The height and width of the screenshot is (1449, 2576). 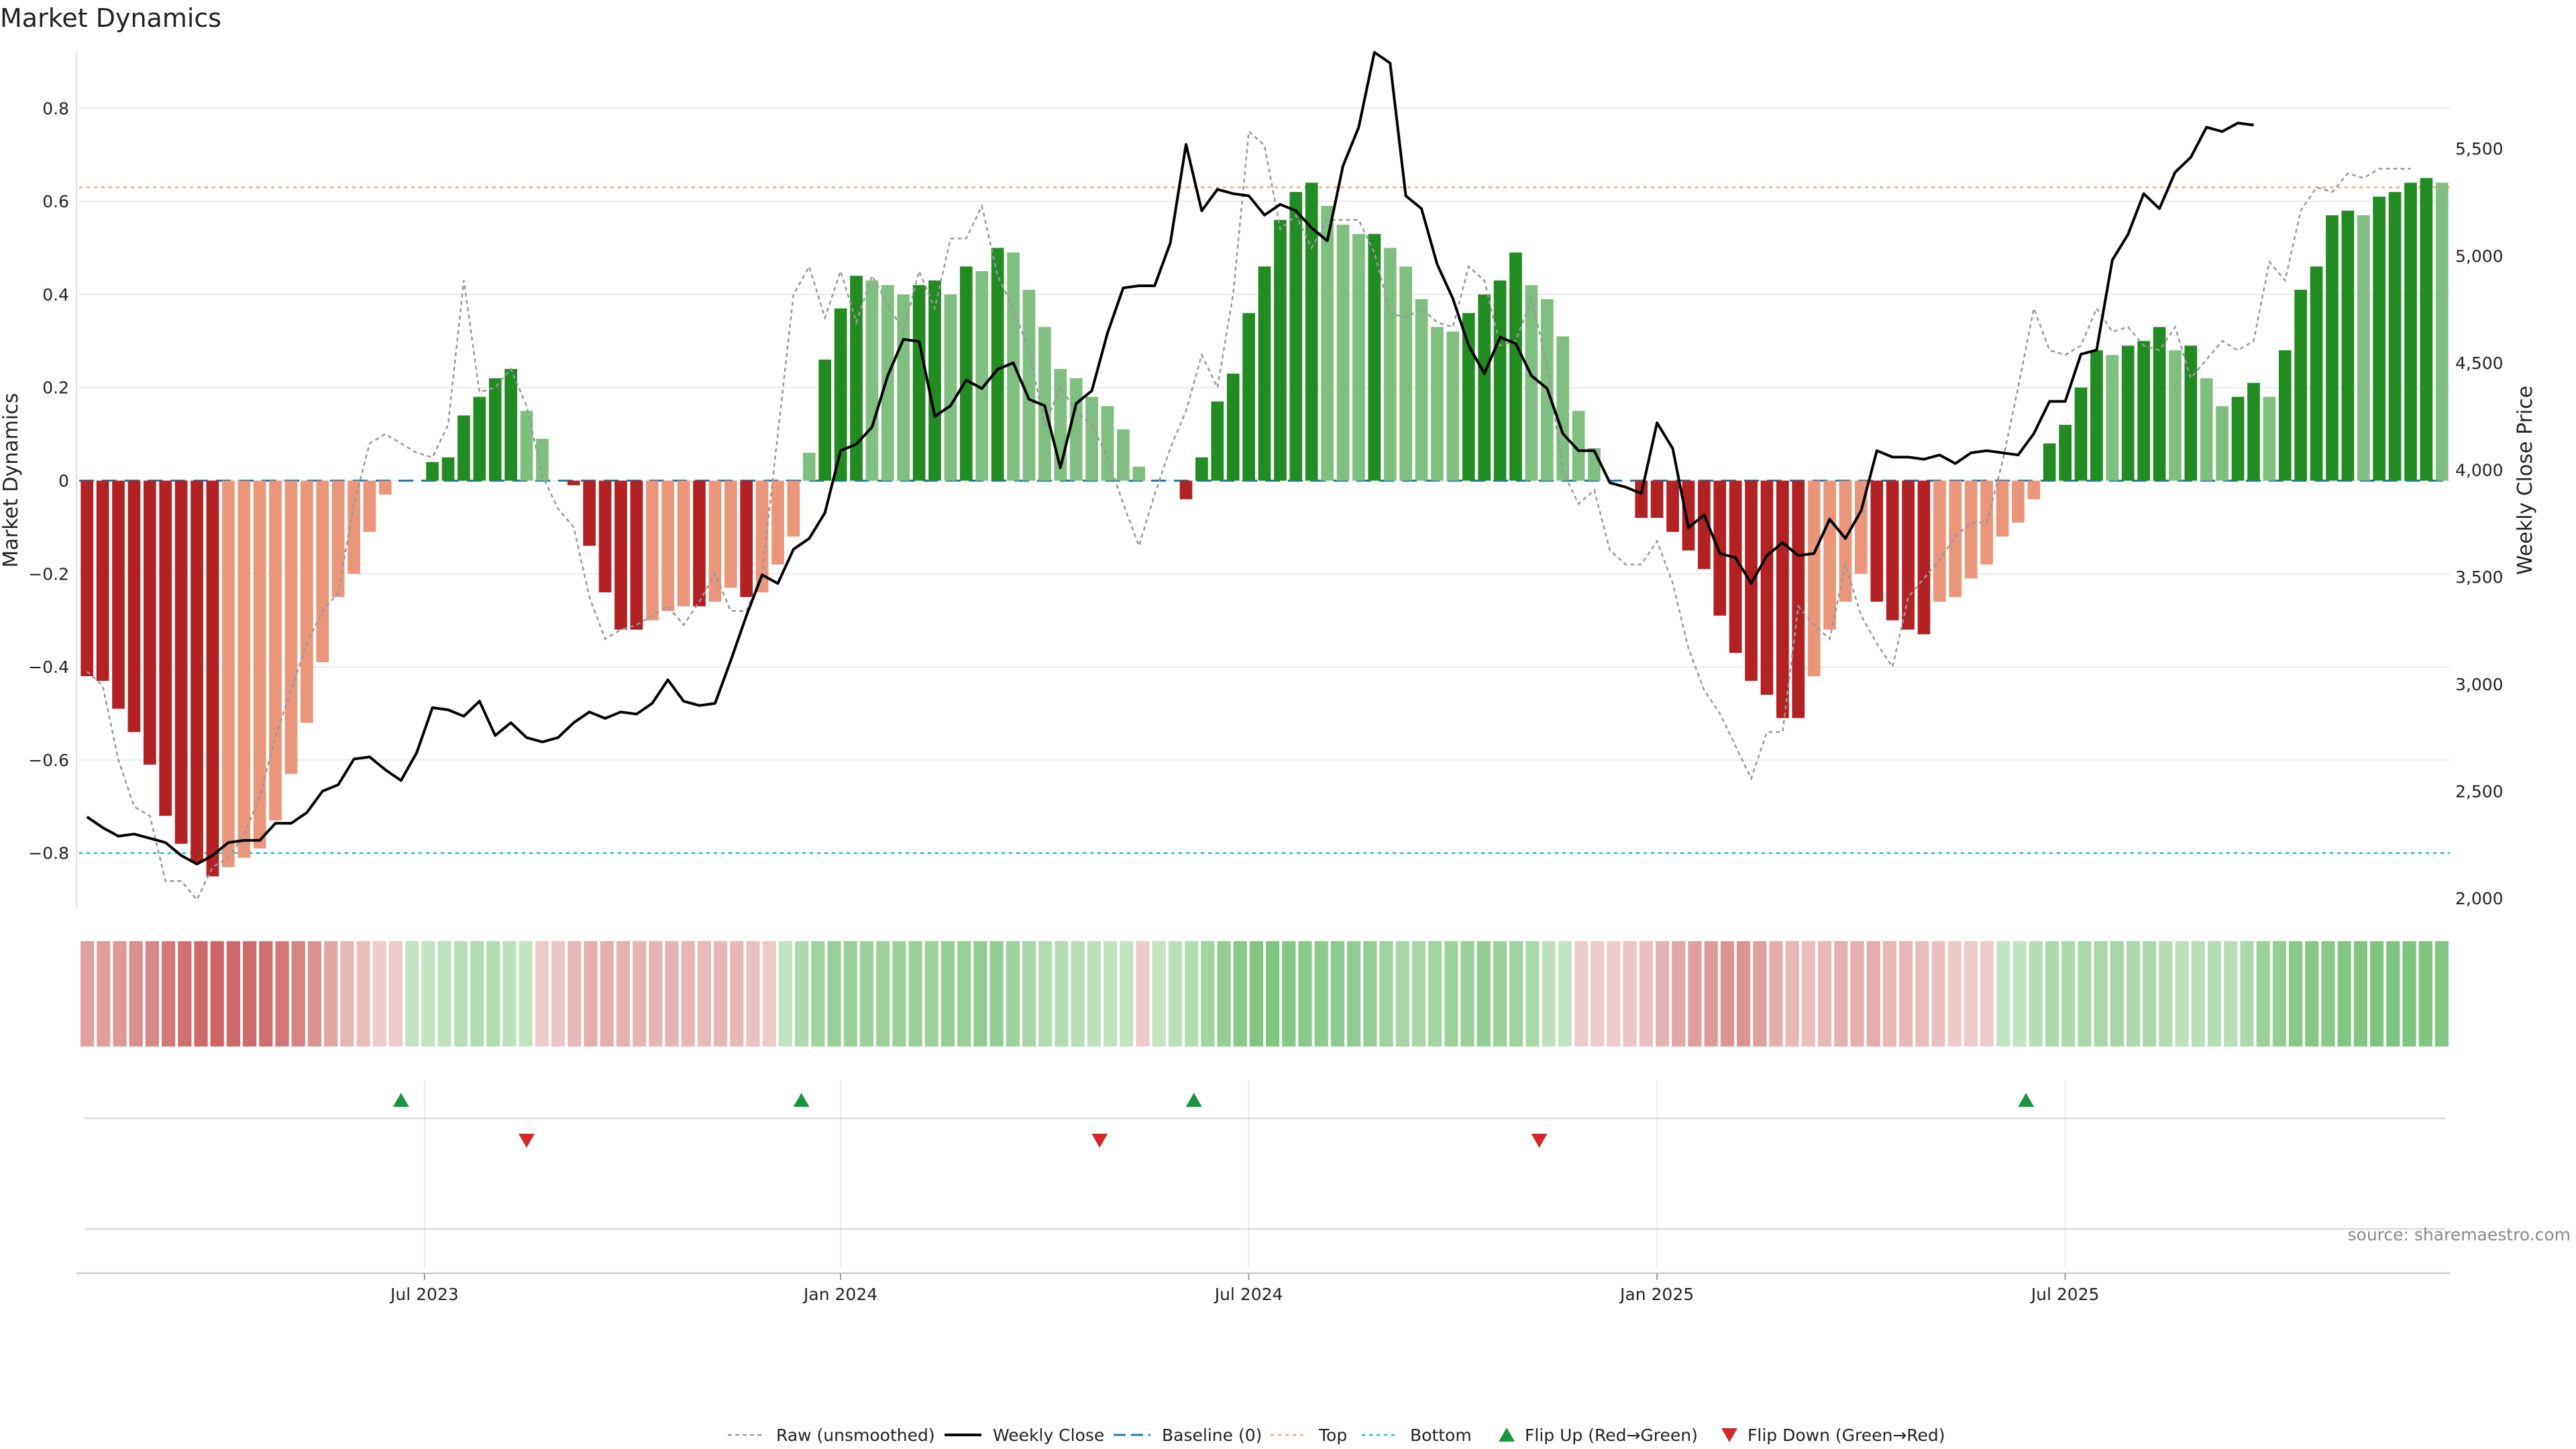 What do you see at coordinates (110, 18) in the screenshot?
I see `chart-title: Market Dynamics` at bounding box center [110, 18].